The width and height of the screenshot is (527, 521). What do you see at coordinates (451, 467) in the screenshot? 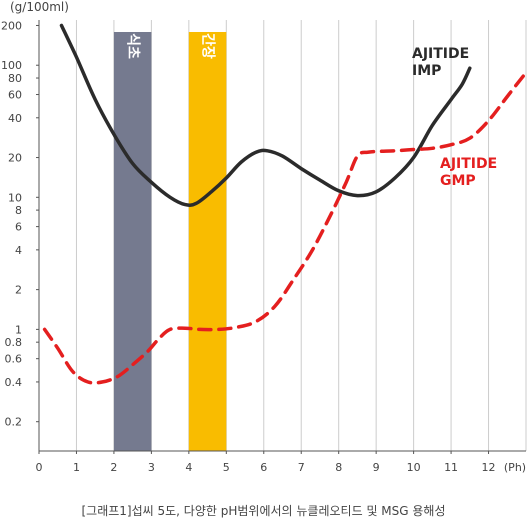
I see `x-tick-label: 11` at bounding box center [451, 467].